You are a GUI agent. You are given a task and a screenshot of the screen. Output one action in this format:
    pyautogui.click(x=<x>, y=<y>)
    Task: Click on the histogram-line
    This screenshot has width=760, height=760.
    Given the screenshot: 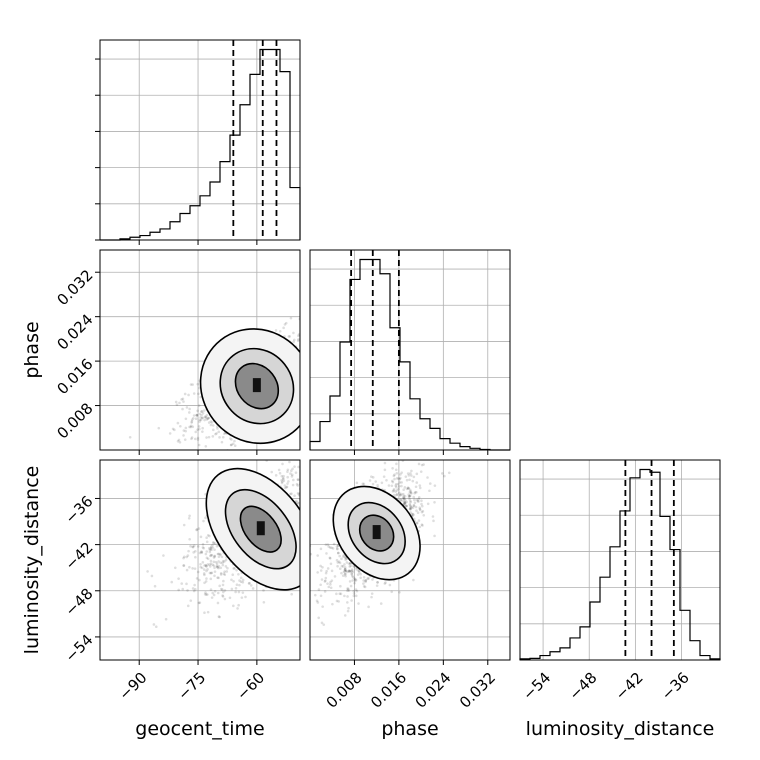 What is the action you would take?
    pyautogui.click(x=200, y=144)
    